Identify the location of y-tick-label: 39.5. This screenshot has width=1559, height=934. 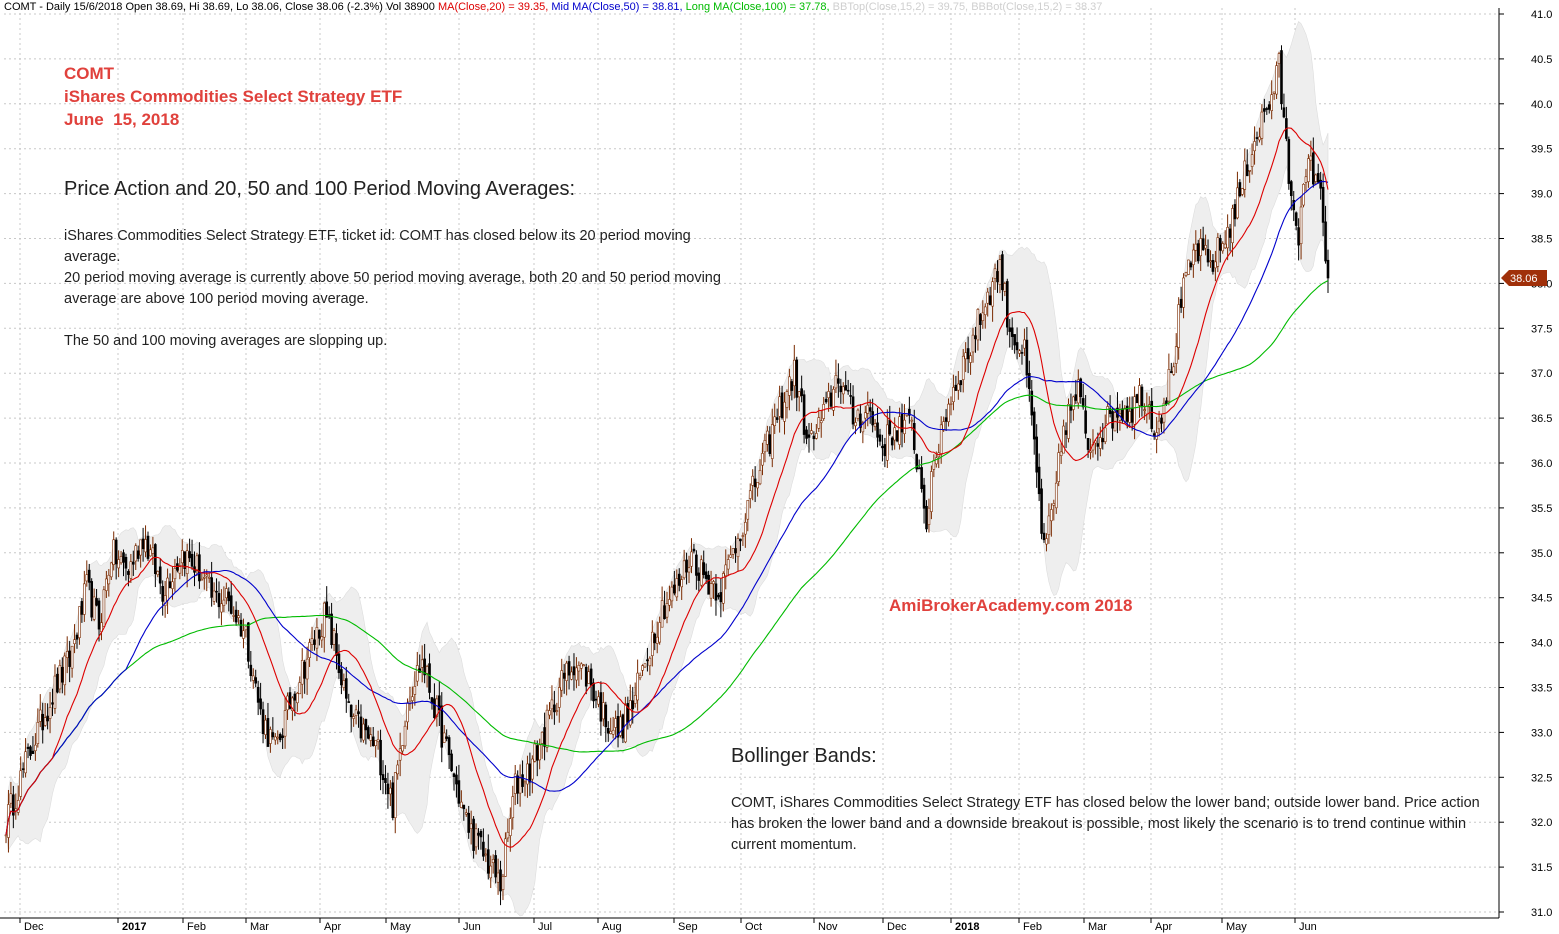
(1541, 150).